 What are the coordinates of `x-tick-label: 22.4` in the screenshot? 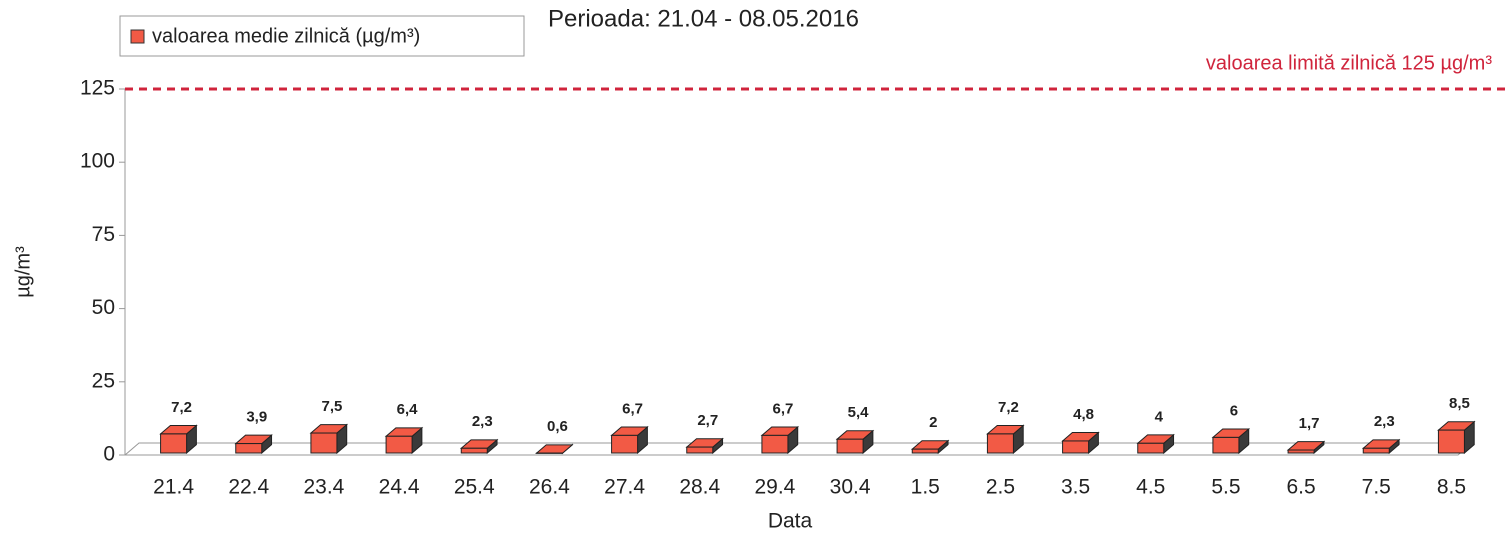 It's located at (248, 487).